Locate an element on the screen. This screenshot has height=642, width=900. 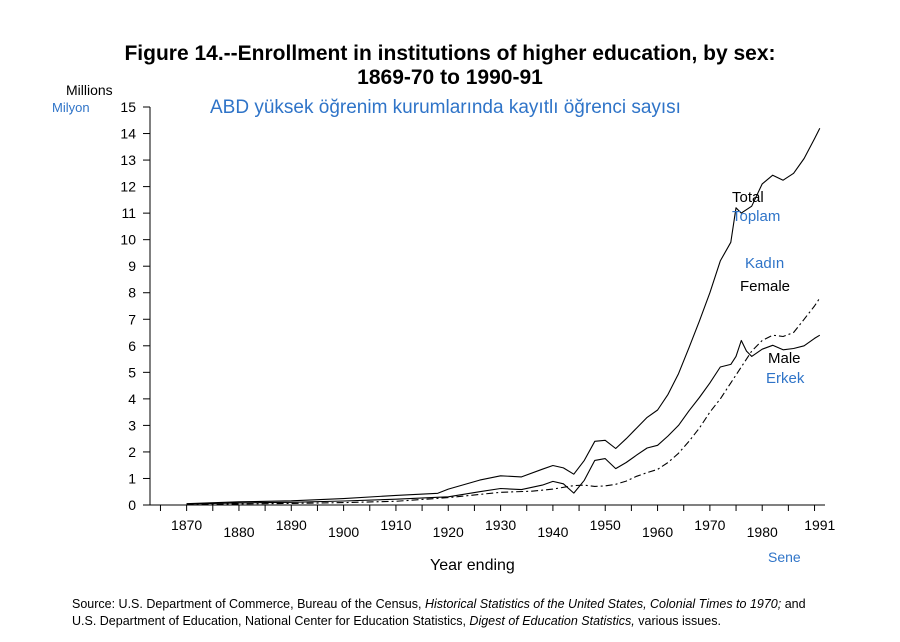
y-unit-label-en: Millions is located at coordinates (89, 90).